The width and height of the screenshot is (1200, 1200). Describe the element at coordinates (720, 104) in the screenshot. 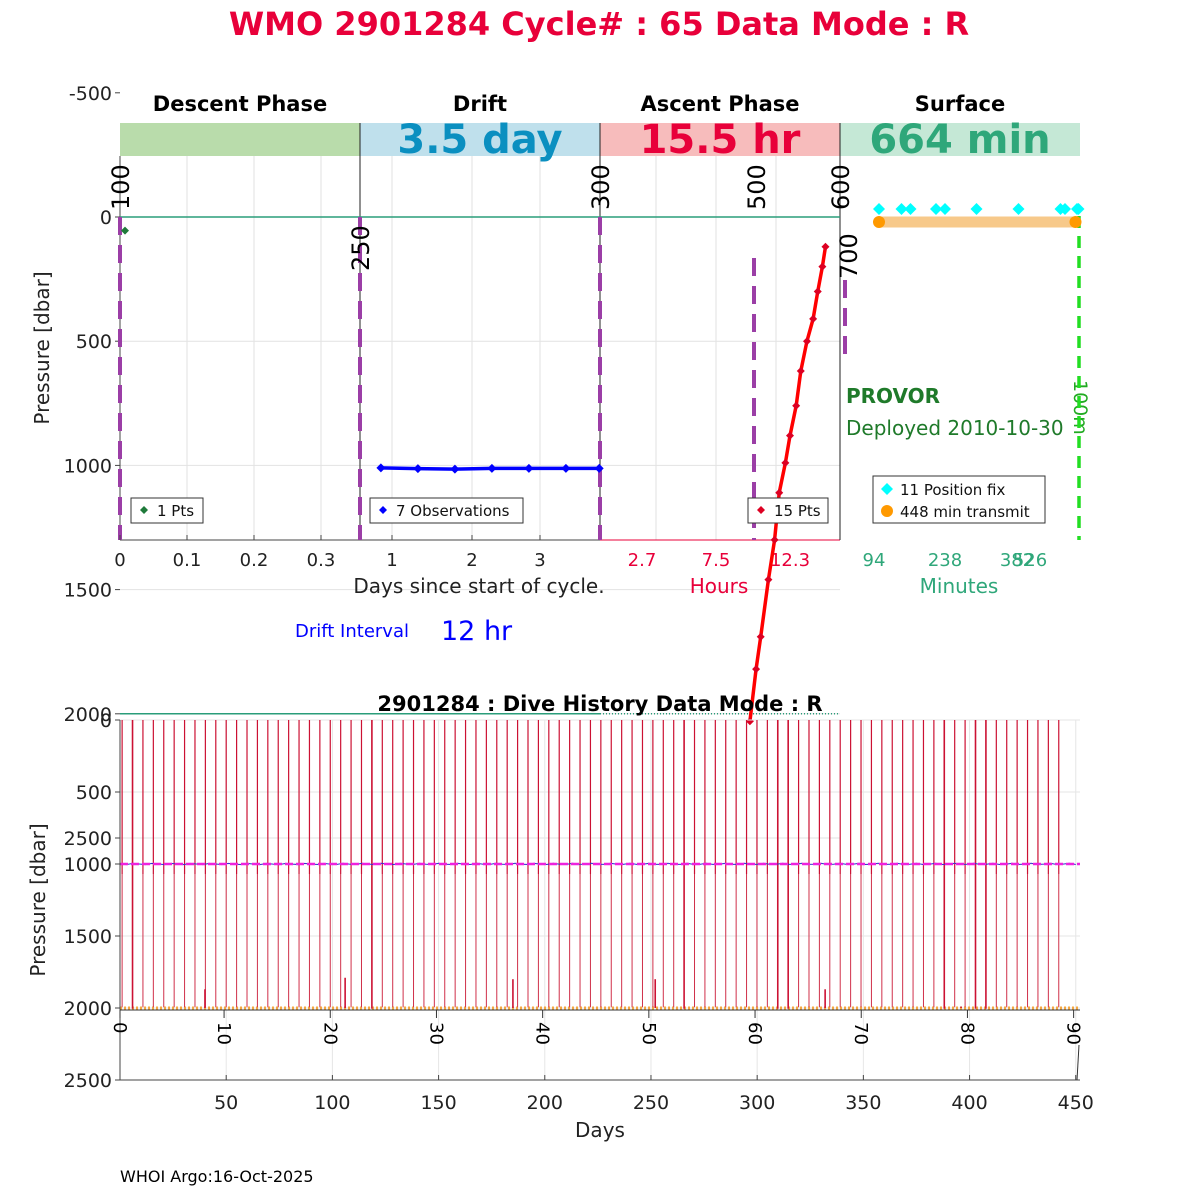

I see `phase-title: Ascent Phase` at that location.